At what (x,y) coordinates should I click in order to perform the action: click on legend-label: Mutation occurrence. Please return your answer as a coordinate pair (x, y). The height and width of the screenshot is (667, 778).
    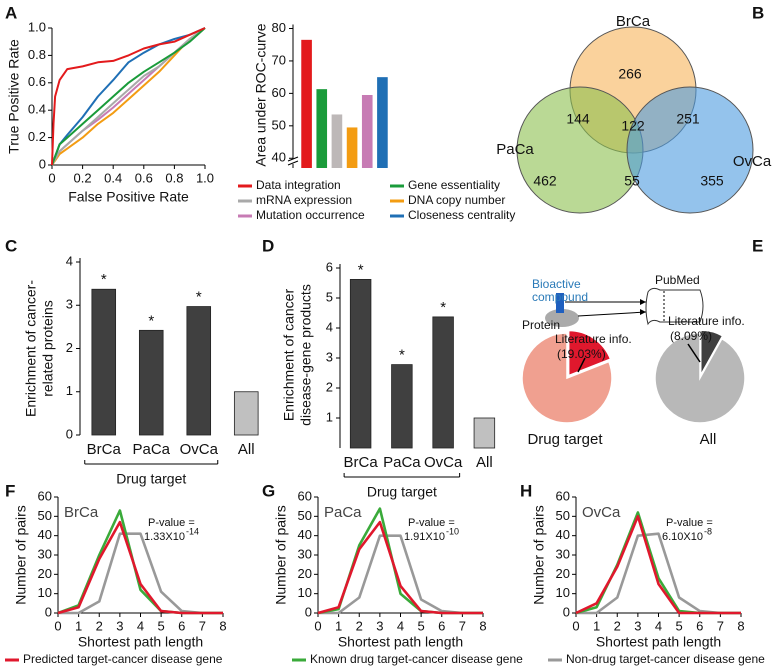
    Looking at the image, I should click on (310, 215).